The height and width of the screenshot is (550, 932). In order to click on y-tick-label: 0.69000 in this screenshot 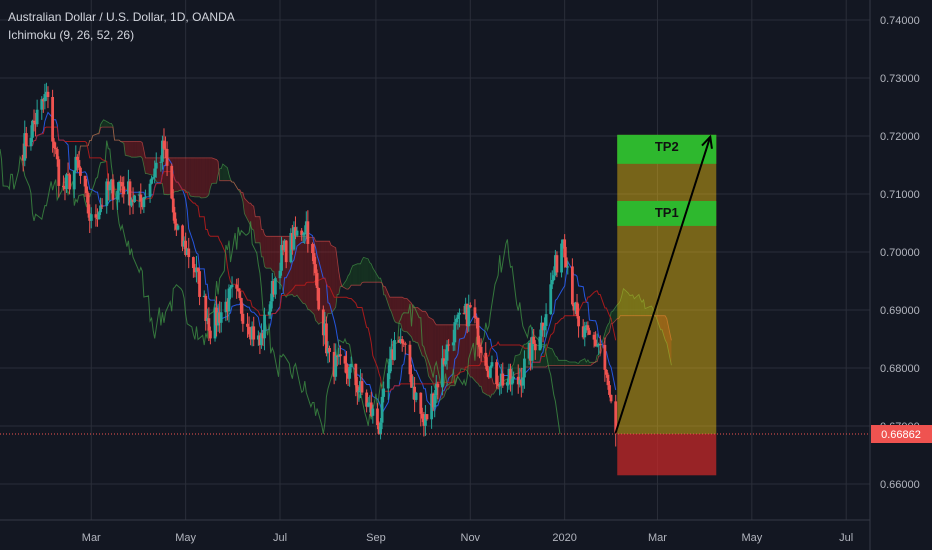, I will do `click(900, 311)`.